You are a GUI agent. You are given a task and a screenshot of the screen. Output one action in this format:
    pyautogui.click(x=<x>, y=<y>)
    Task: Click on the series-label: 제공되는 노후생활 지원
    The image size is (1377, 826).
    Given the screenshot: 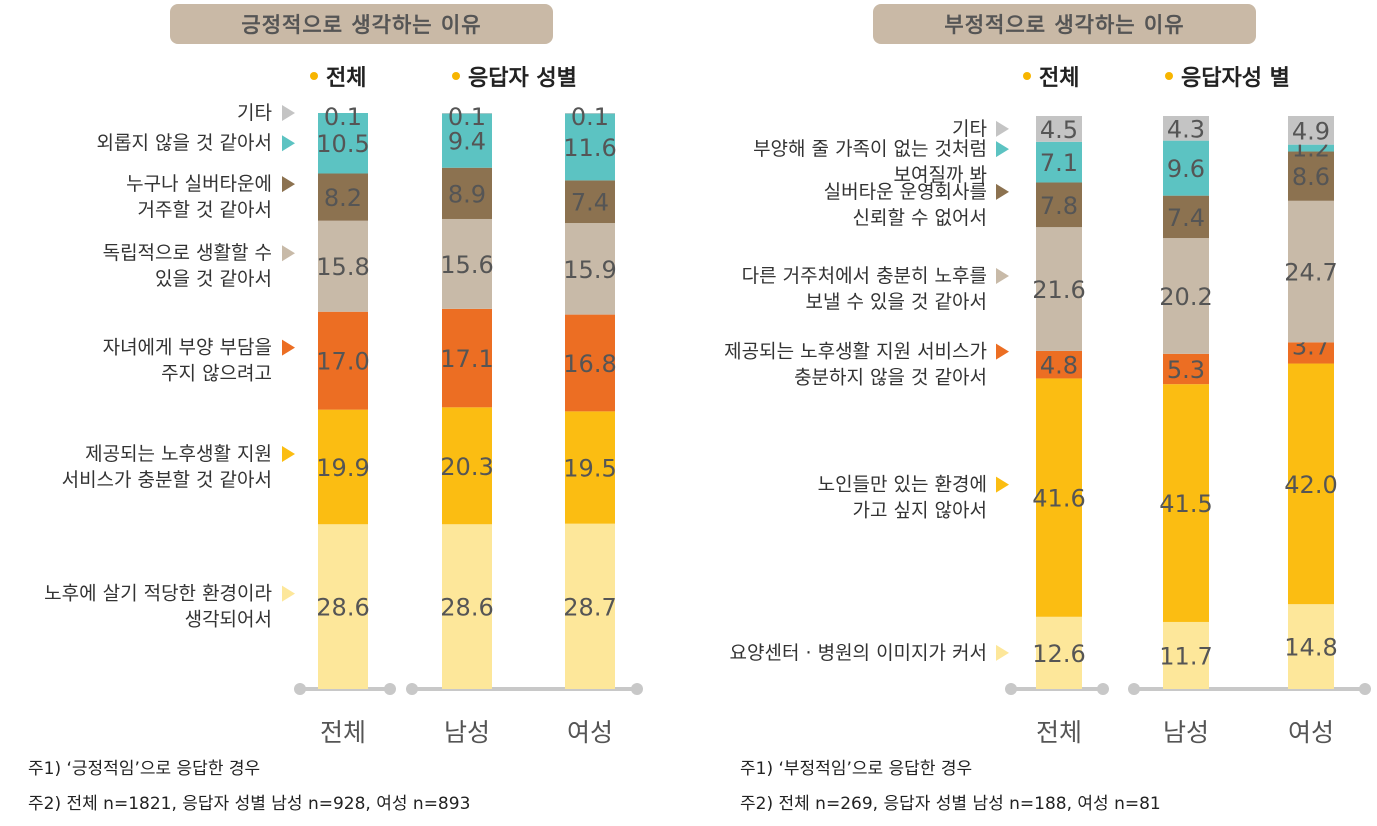 What is the action you would take?
    pyautogui.click(x=178, y=454)
    